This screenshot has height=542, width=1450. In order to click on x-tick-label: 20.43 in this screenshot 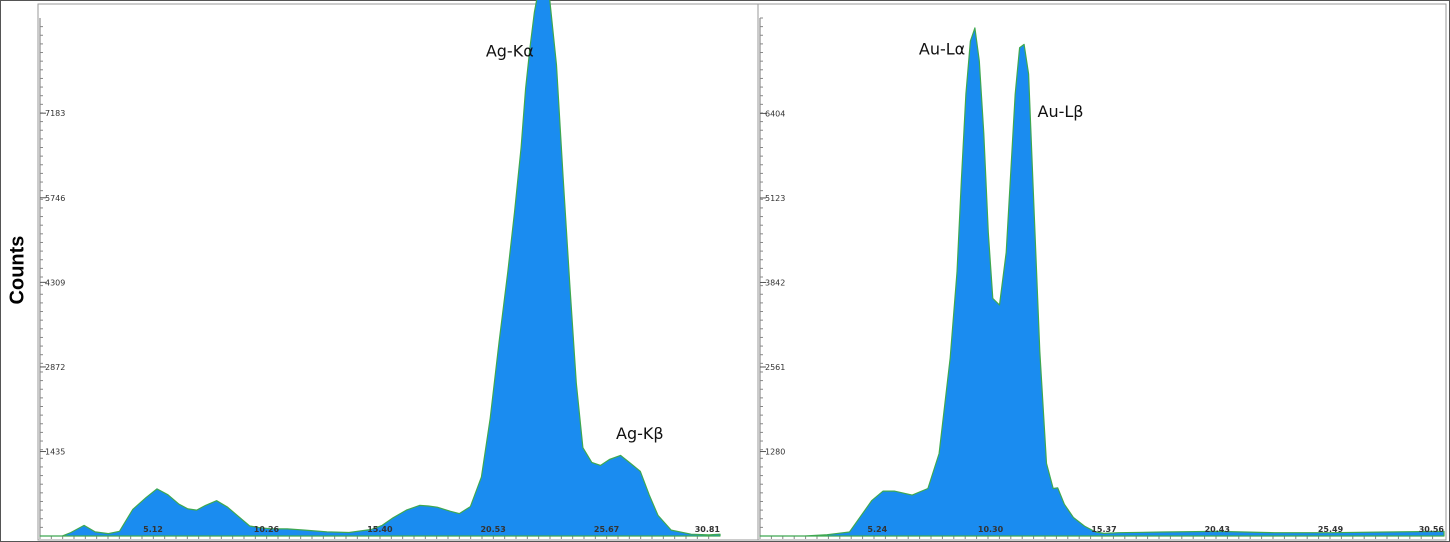, I will do `click(1217, 529)`.